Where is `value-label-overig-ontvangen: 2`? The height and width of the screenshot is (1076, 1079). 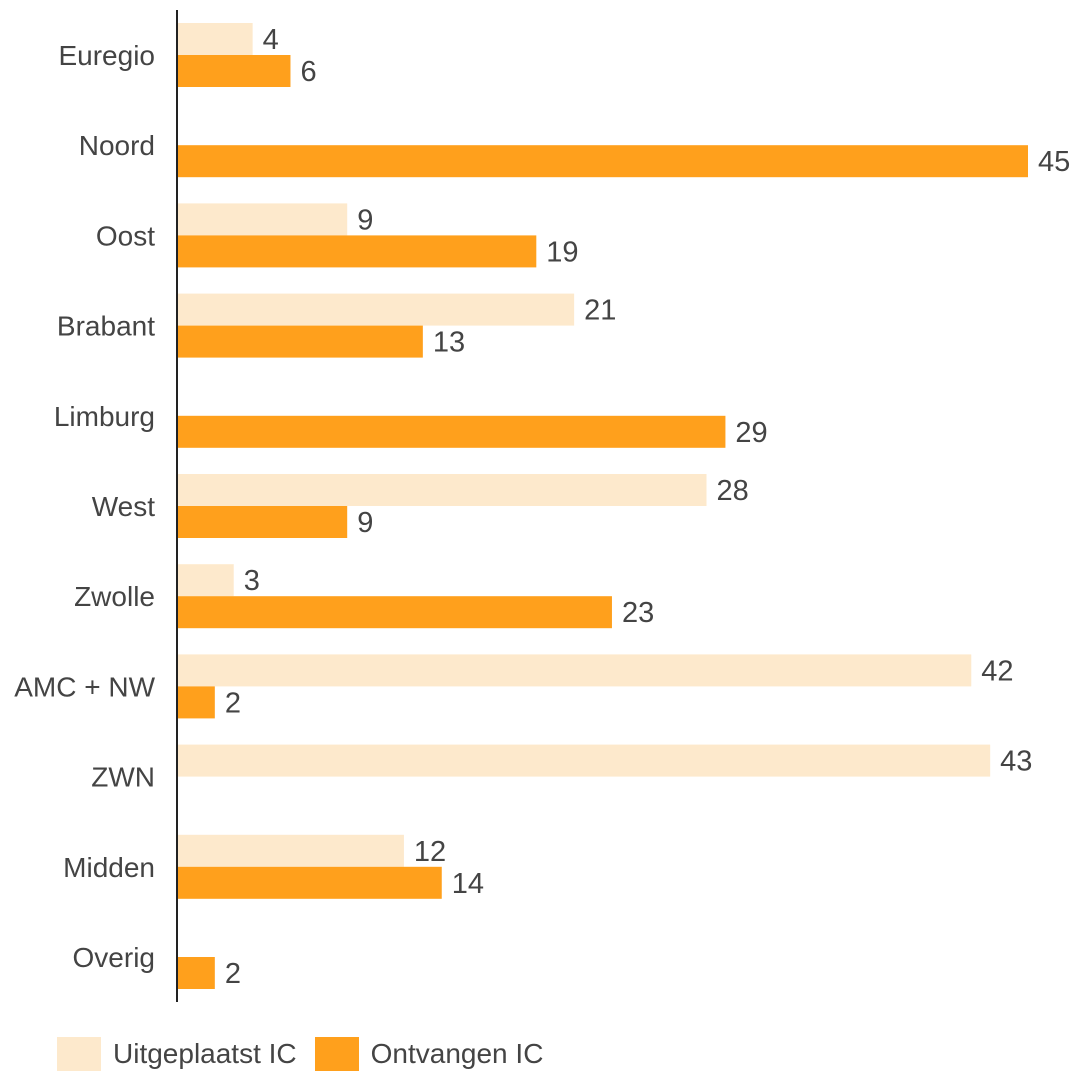 value-label-overig-ontvangen: 2 is located at coordinates (233, 974).